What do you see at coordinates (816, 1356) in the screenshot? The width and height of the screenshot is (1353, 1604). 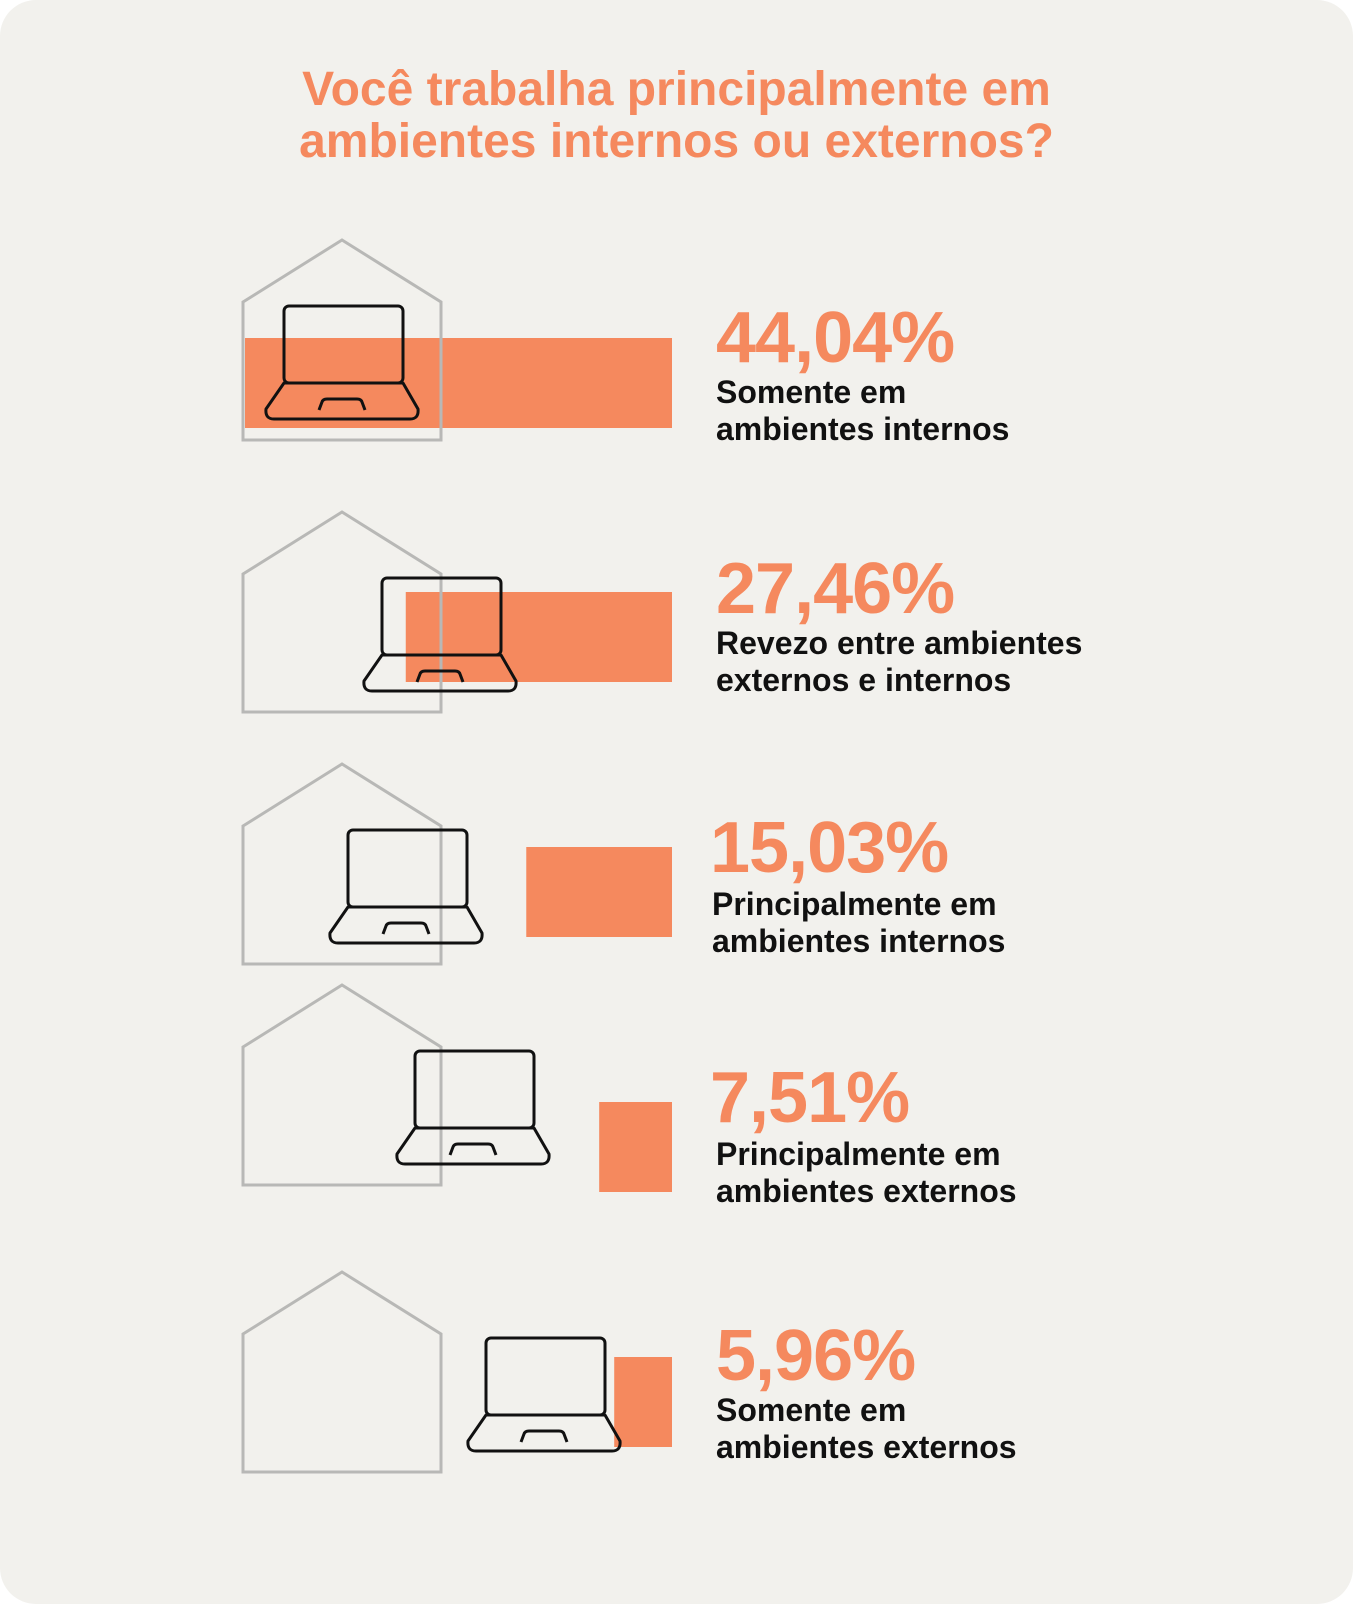 I see `value-label: 5,96%` at bounding box center [816, 1356].